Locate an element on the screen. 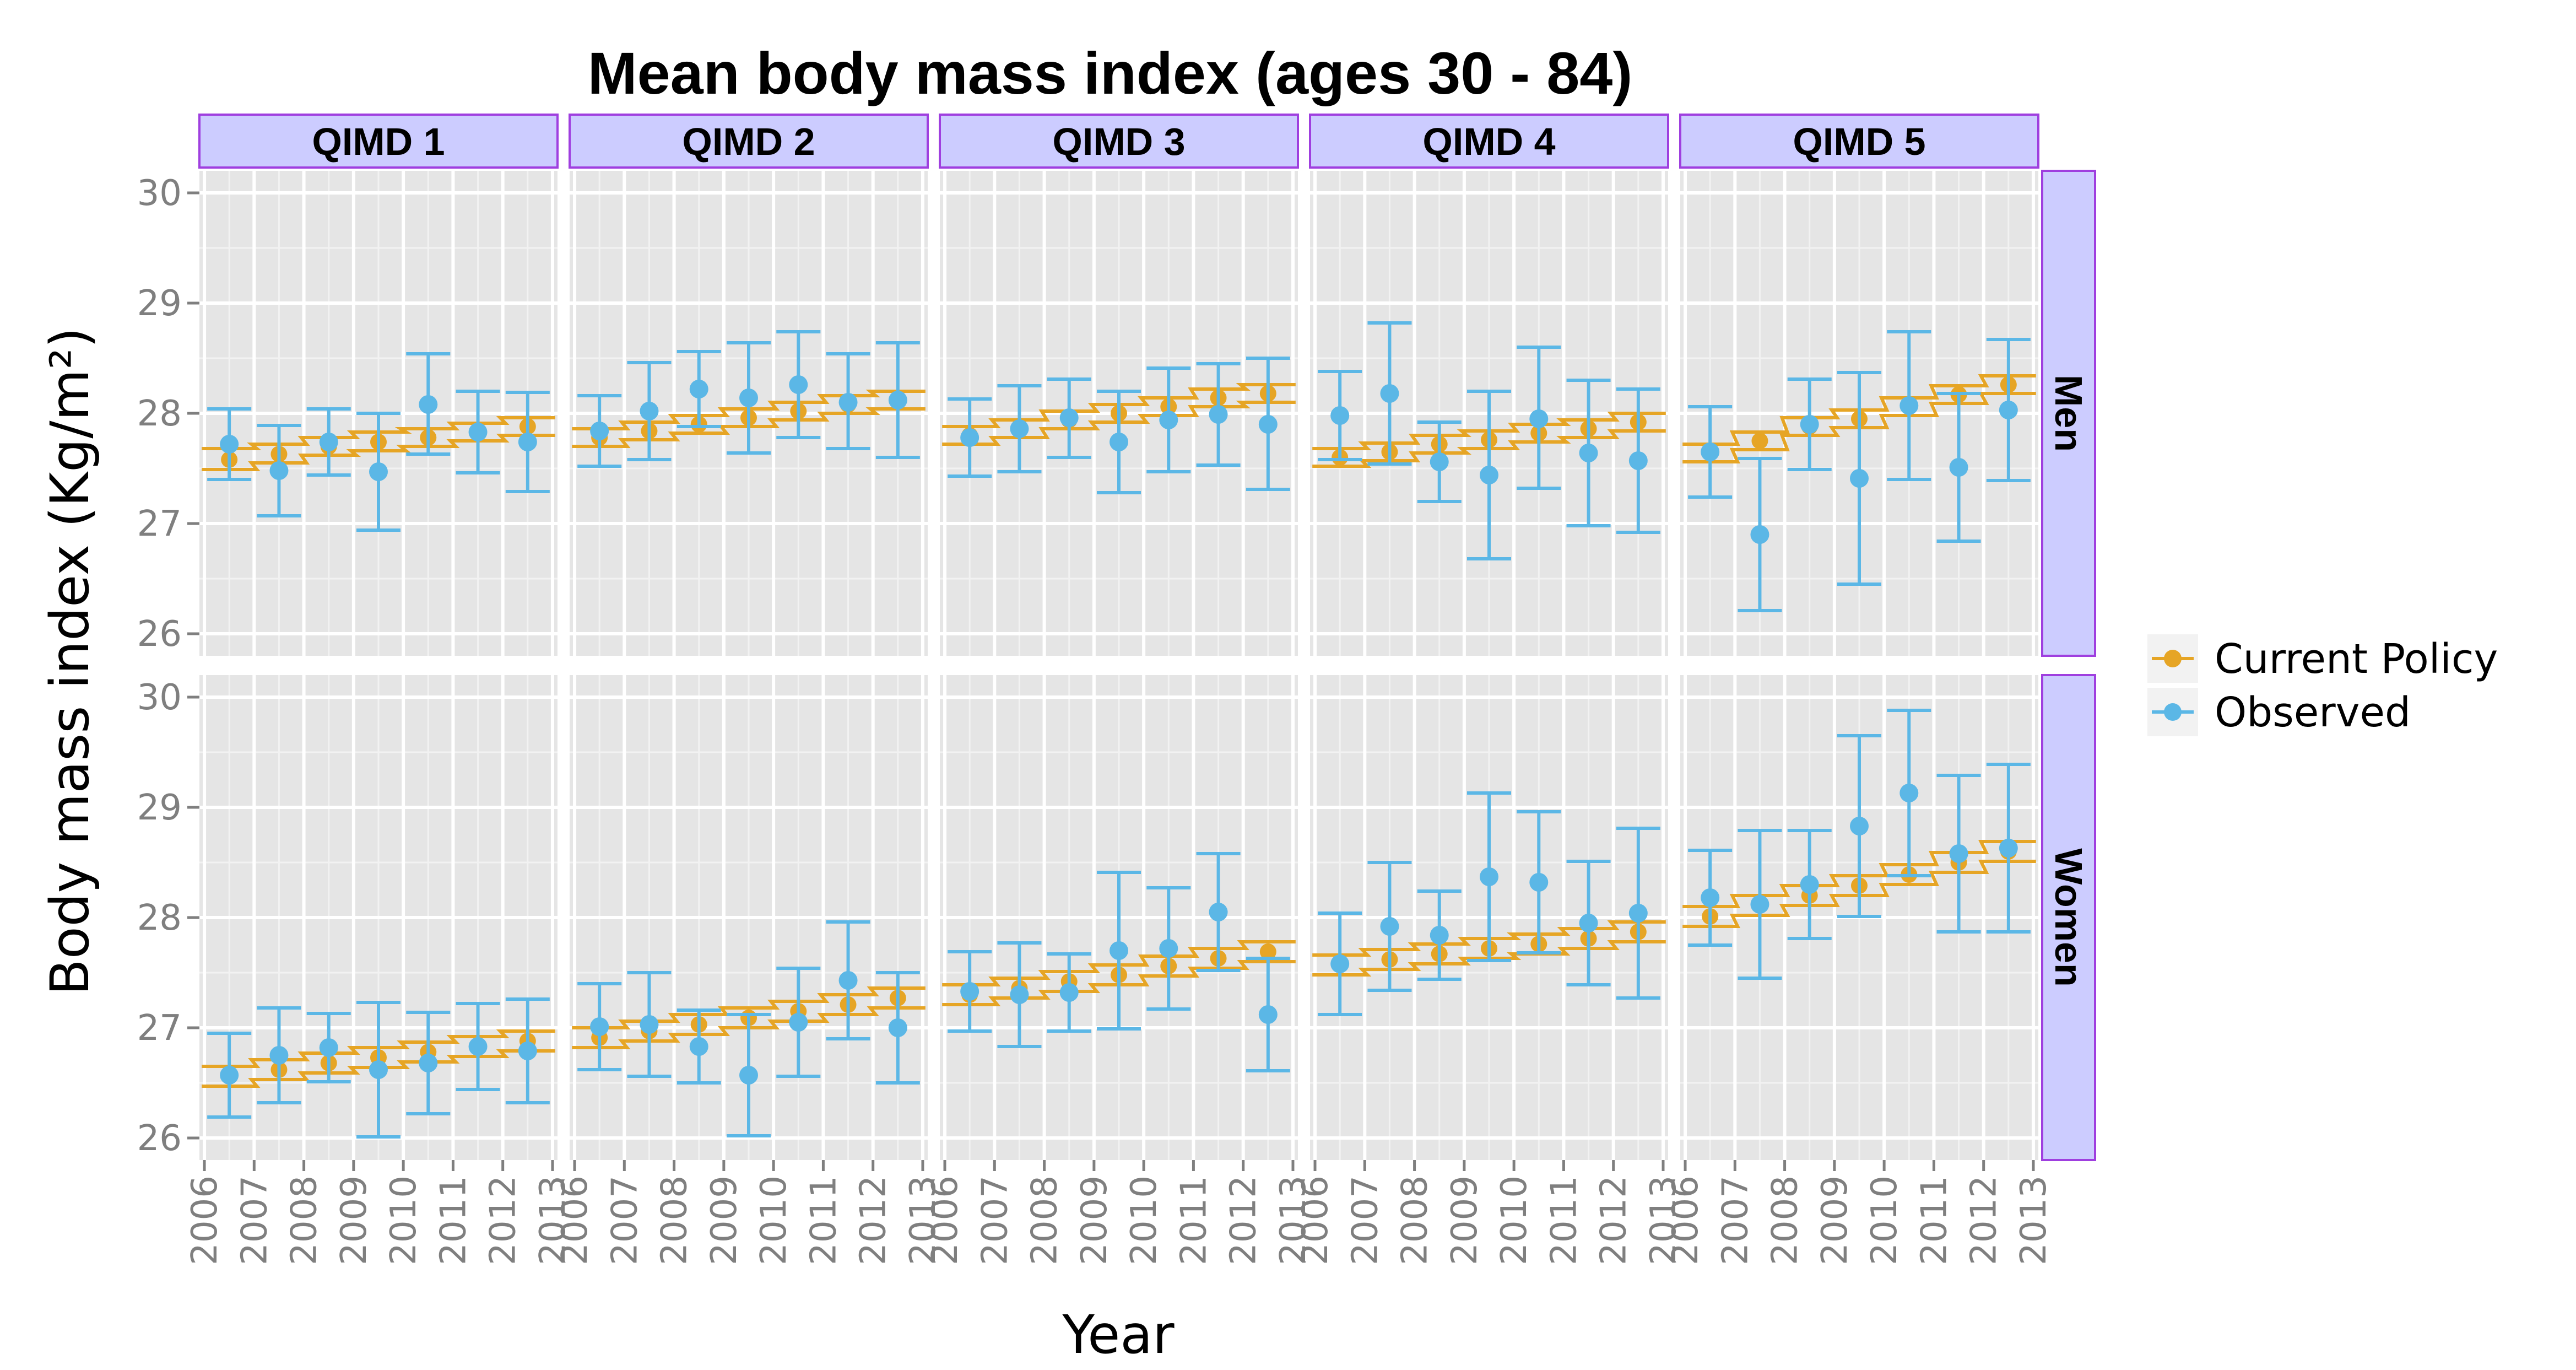  strip-label: QIMD 5 is located at coordinates (1859, 141).